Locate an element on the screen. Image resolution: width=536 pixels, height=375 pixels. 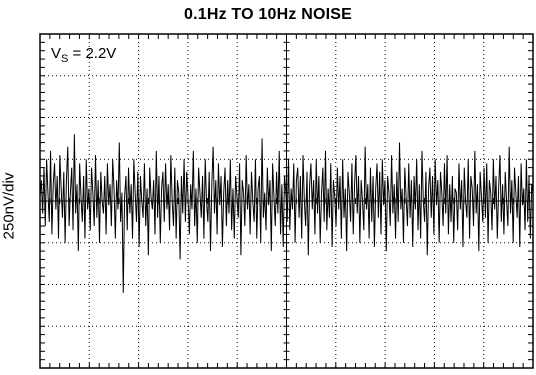
supply-voltage-annotation: VS = 2.2V is located at coordinates (83, 55).